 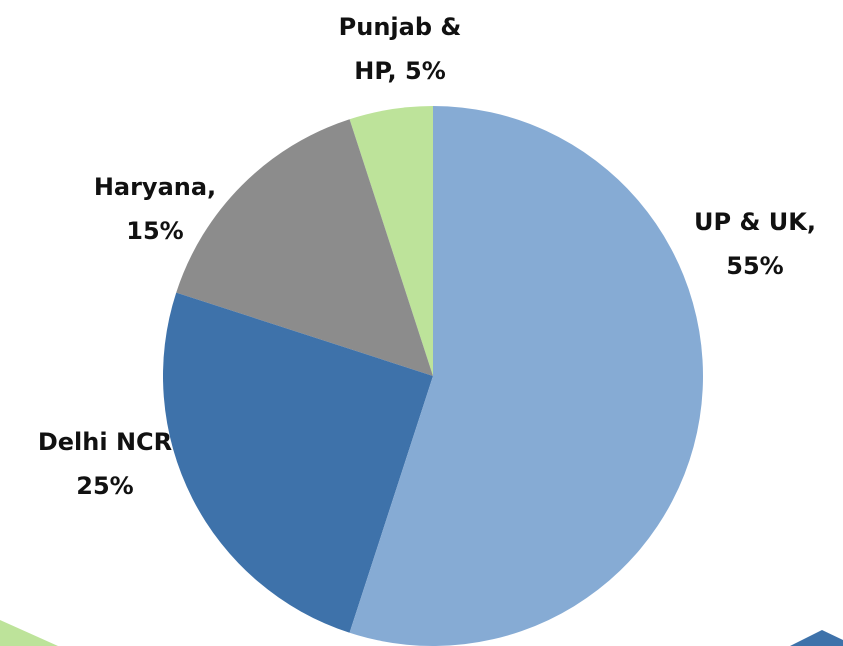 What do you see at coordinates (425, 71) in the screenshot?
I see `value-label: 5%` at bounding box center [425, 71].